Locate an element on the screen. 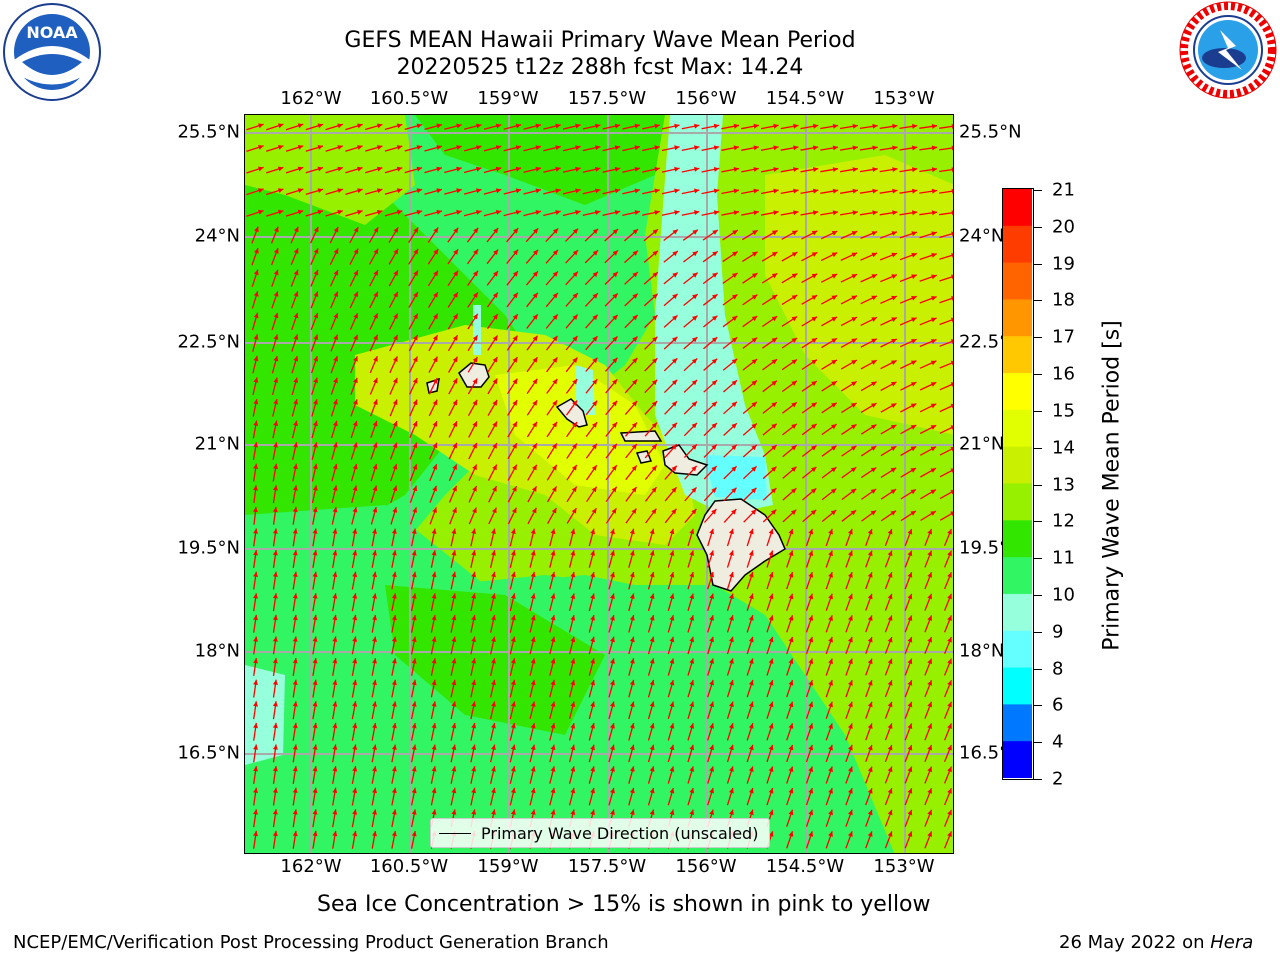  colorbar-swatches is located at coordinates (1017, 484).